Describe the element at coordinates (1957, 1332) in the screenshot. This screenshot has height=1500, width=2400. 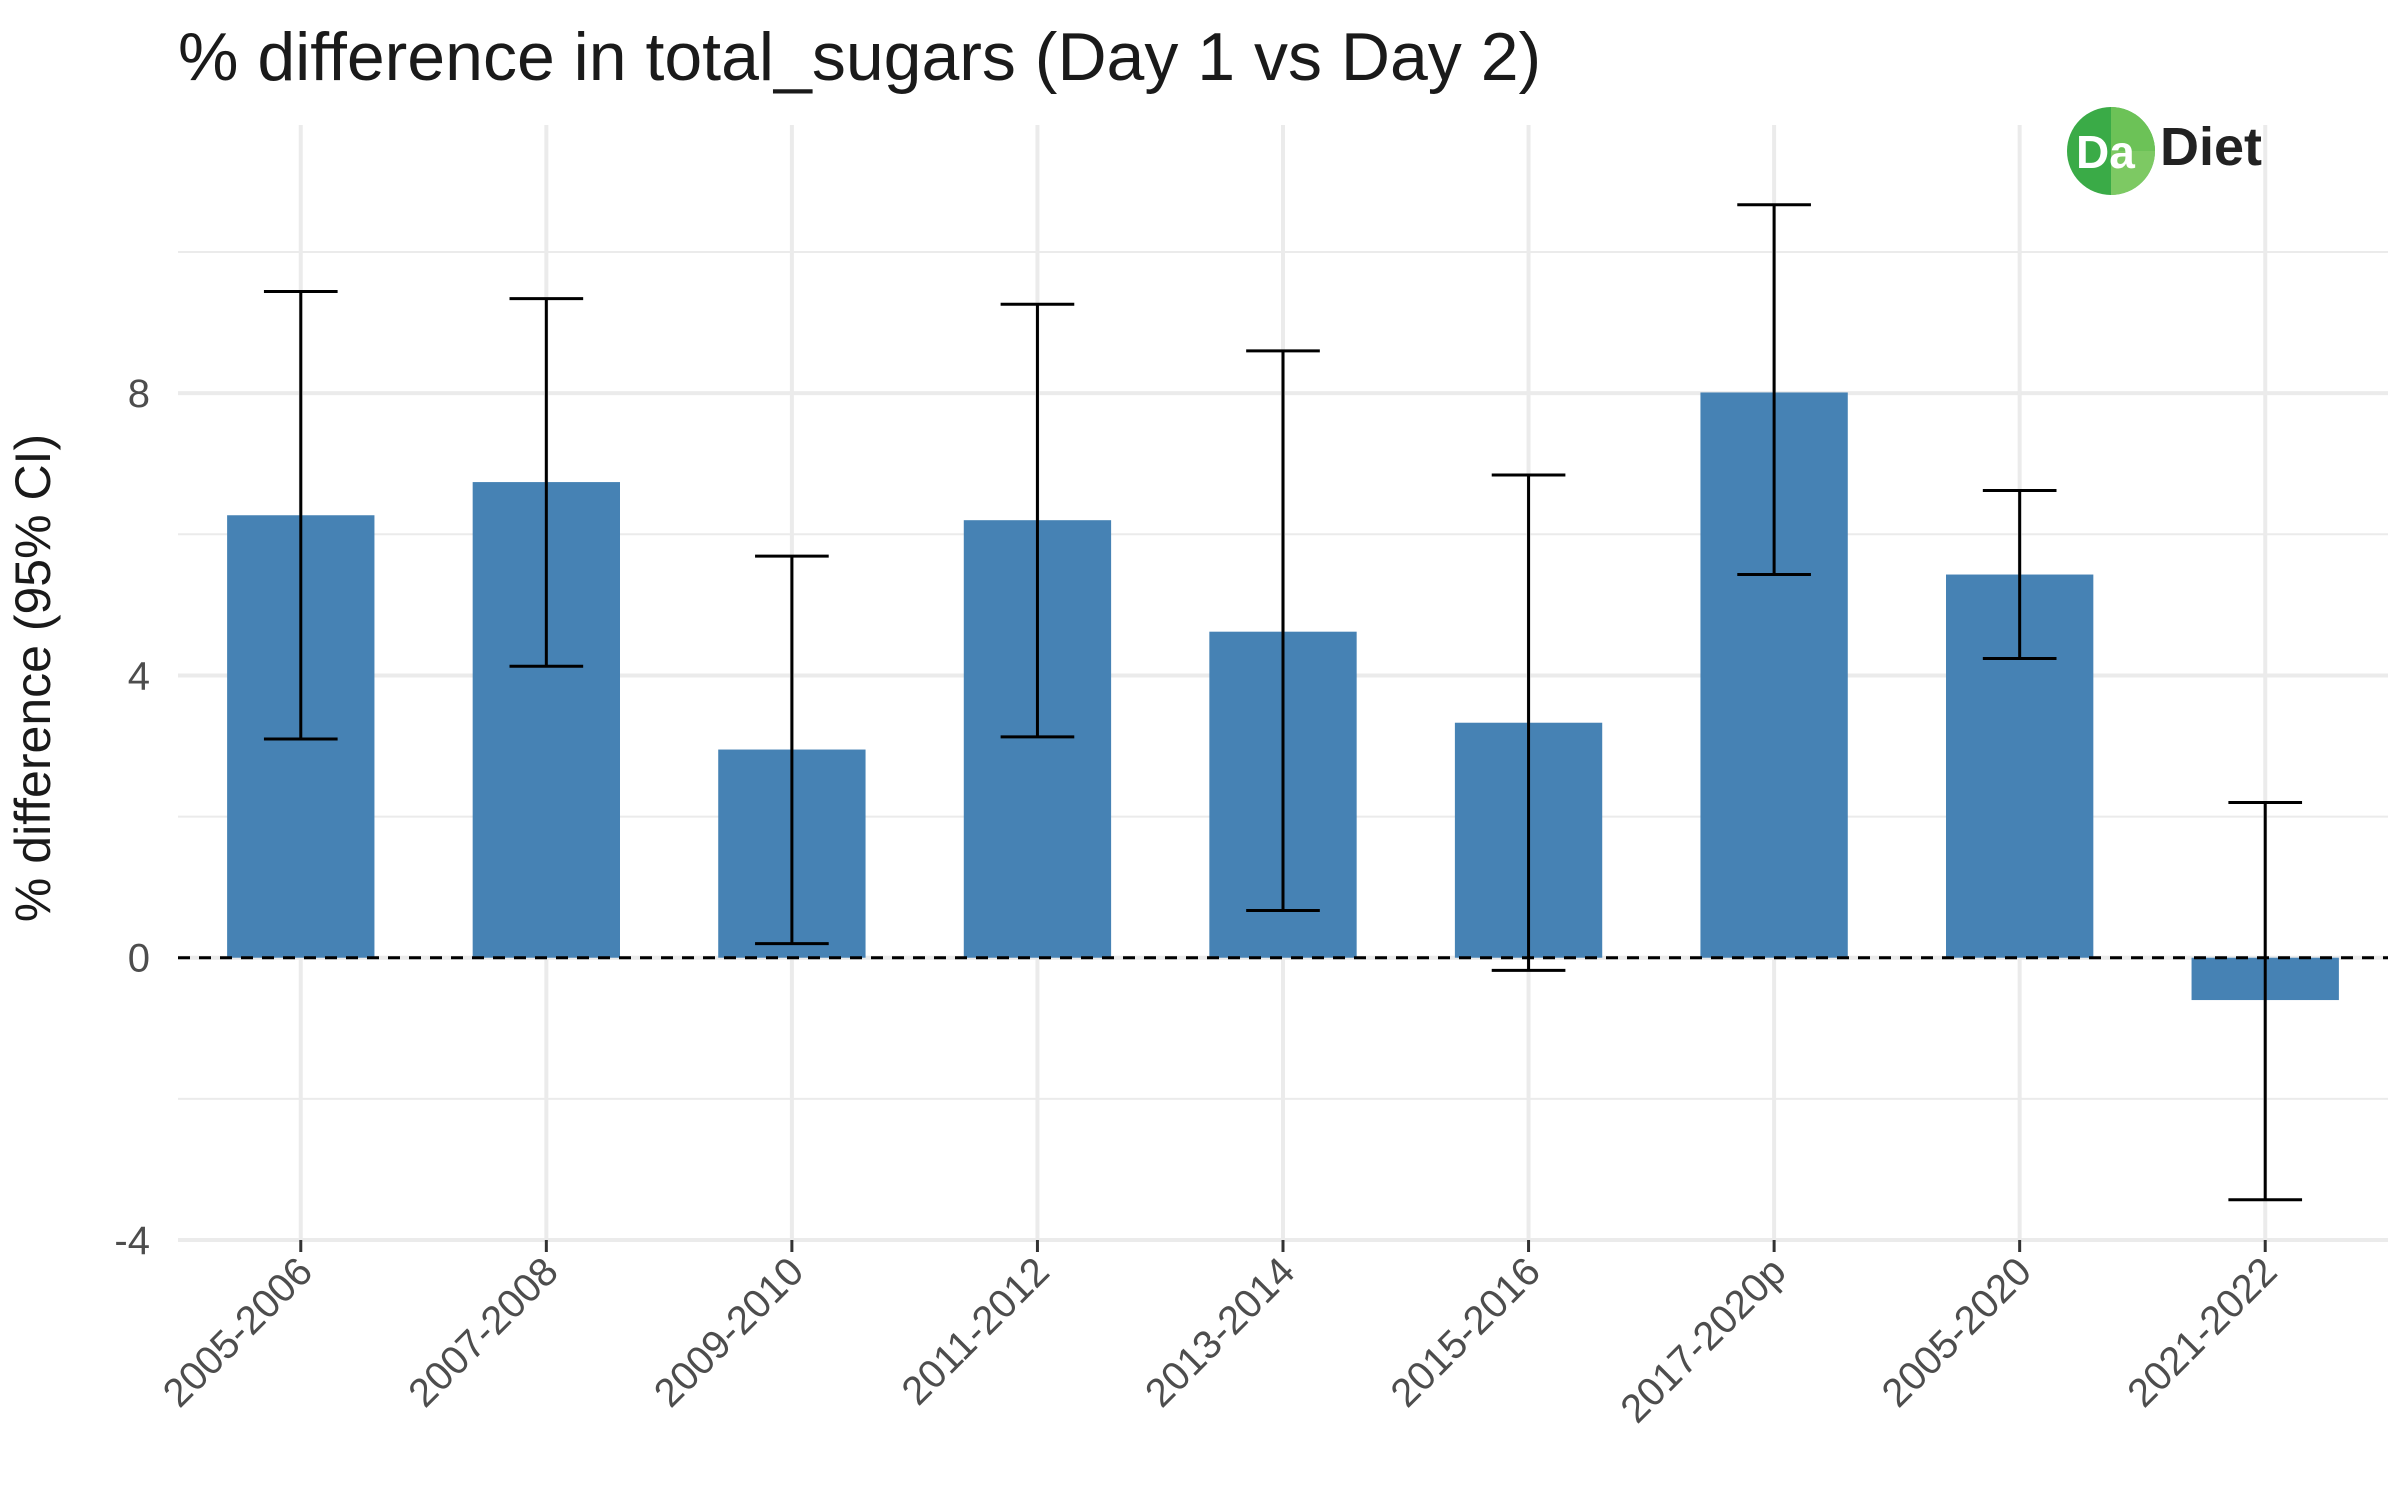
I see `x-tick-label: 2005-2020` at that location.